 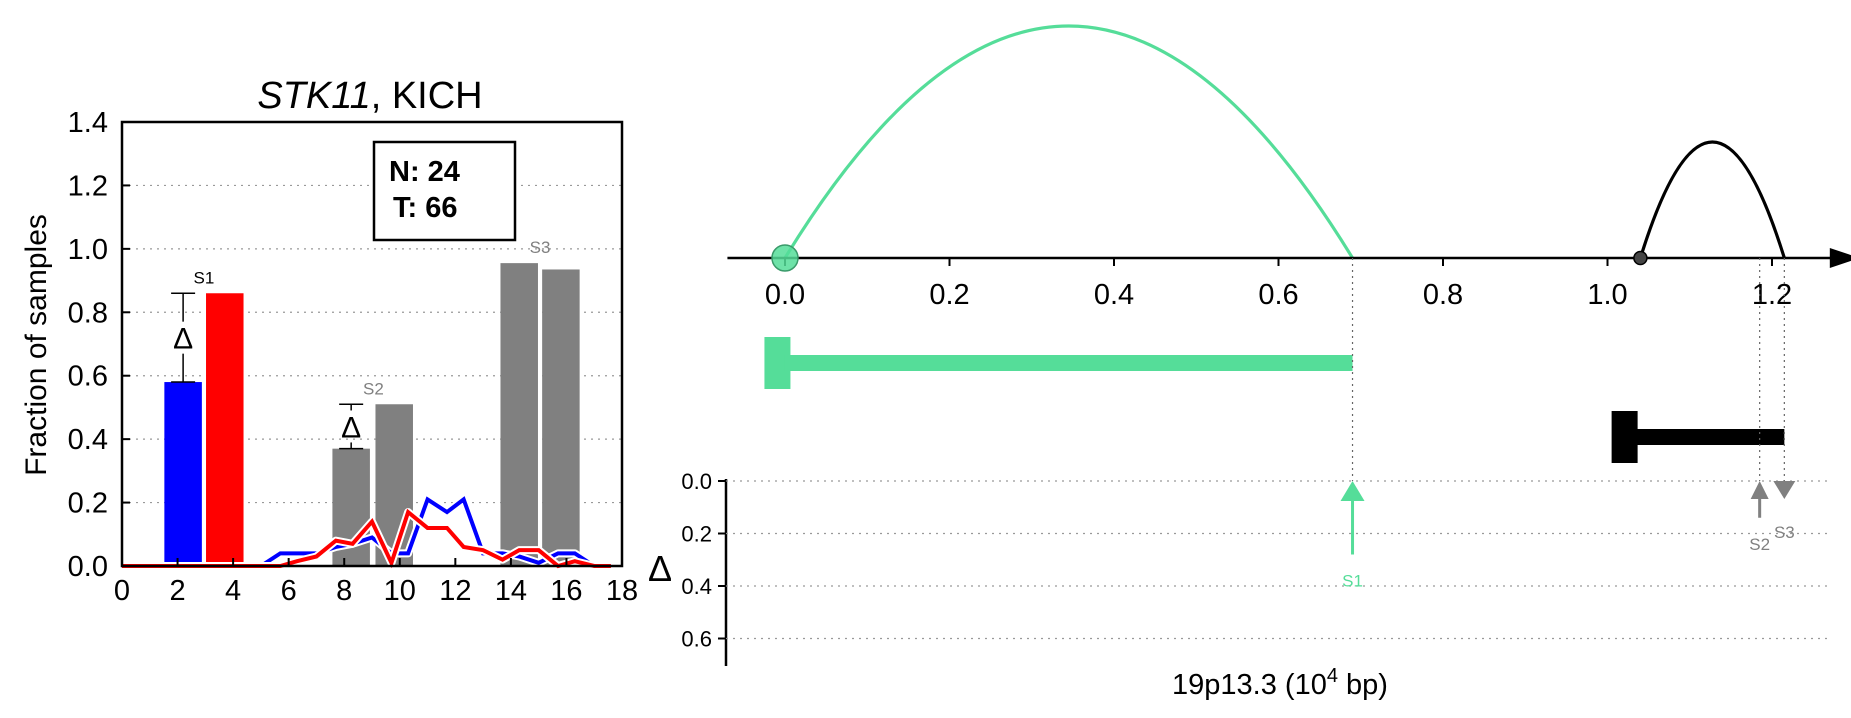 I want to click on y-tick-label: 0.0, so click(x=88, y=567).